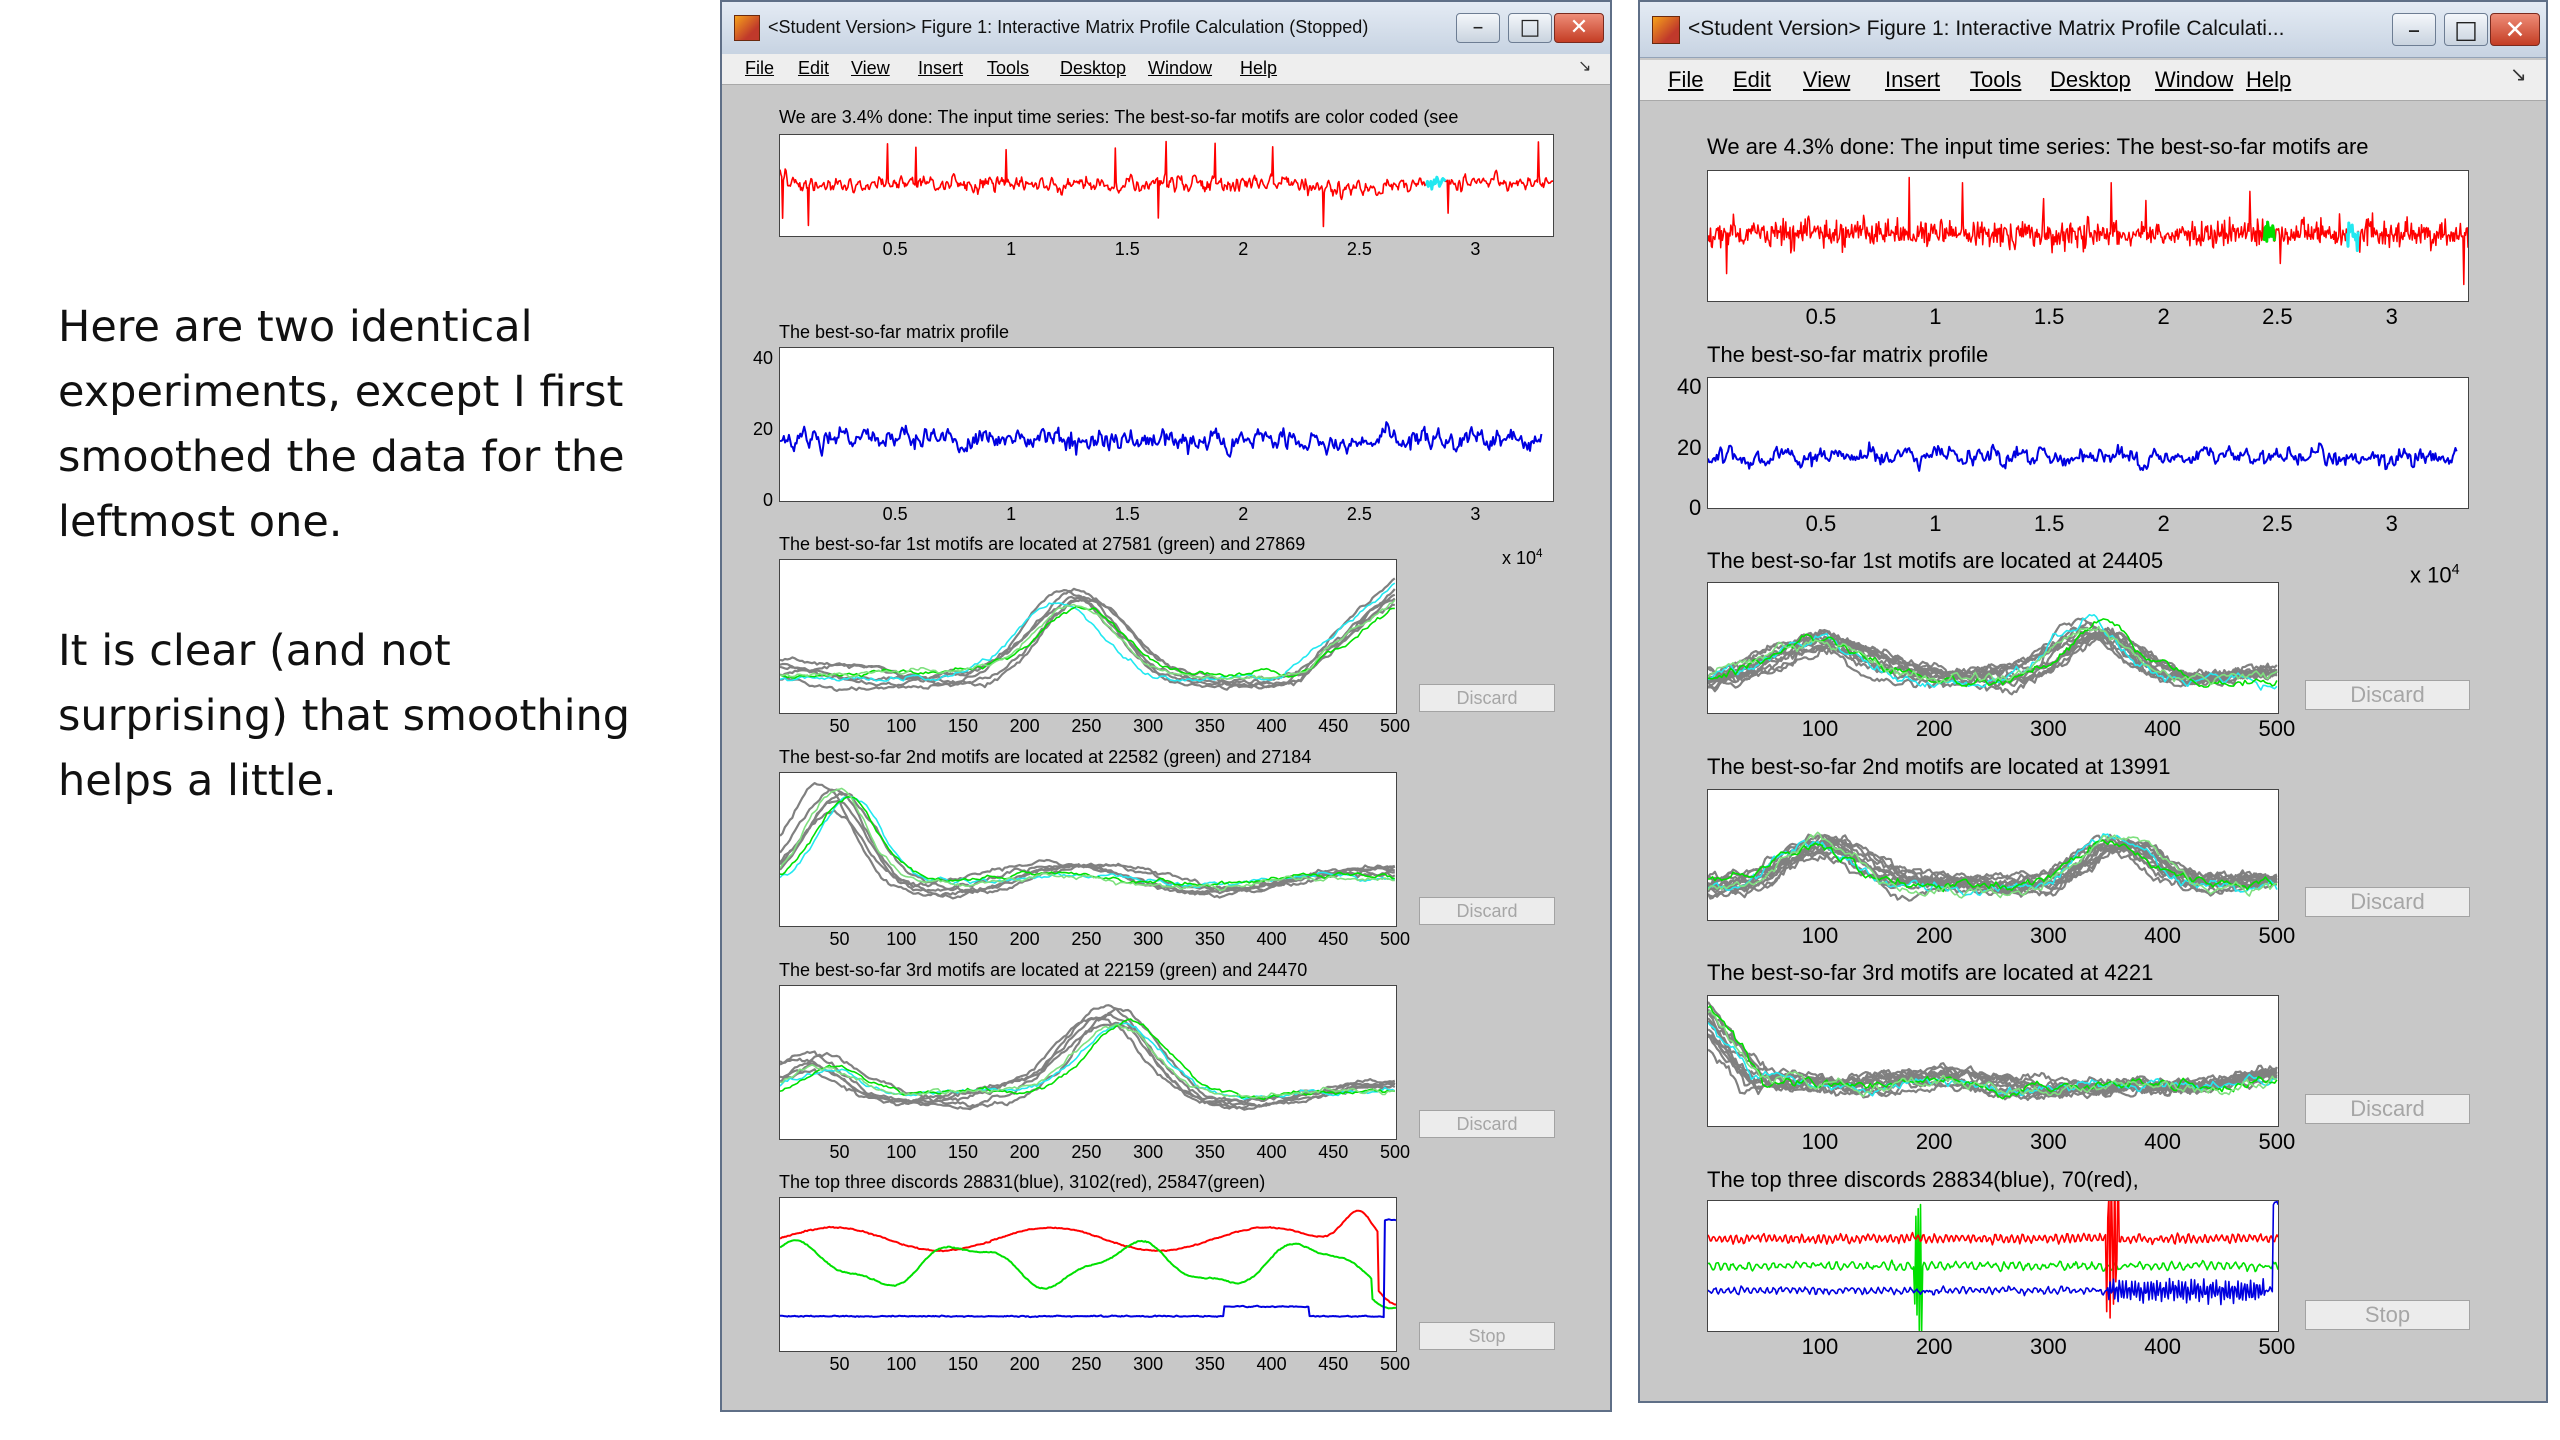 This screenshot has width=2560, height=1440. I want to click on discord-plot-svg, so click(1993, 1266).